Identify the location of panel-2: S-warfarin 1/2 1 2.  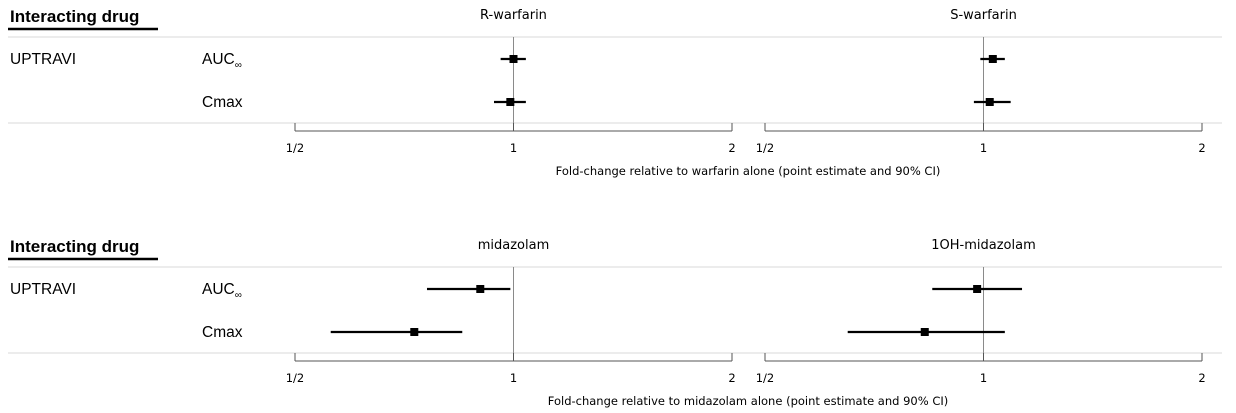
(981, 81).